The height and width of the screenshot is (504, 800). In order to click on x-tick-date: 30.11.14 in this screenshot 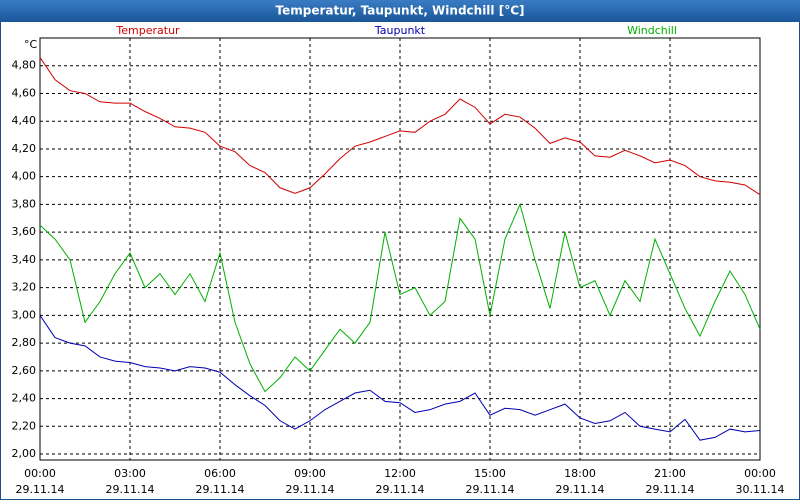, I will do `click(760, 489)`.